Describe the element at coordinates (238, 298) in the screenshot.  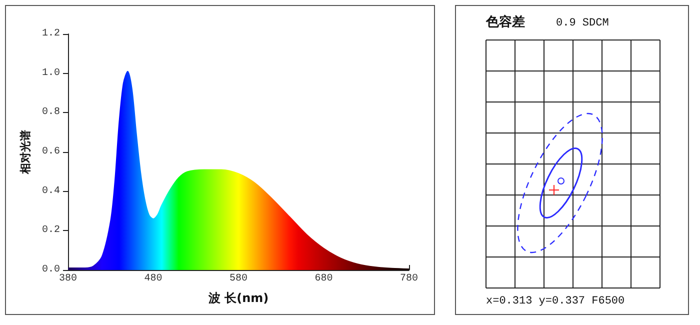
I see `x-axis-title: 波 长(nm)` at that location.